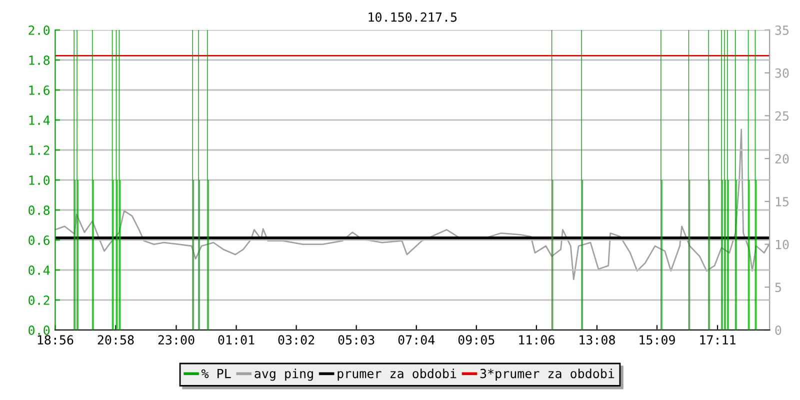 Image resolution: width=800 pixels, height=400 pixels. What do you see at coordinates (56, 340) in the screenshot?
I see `x-tick-label: 18:56` at bounding box center [56, 340].